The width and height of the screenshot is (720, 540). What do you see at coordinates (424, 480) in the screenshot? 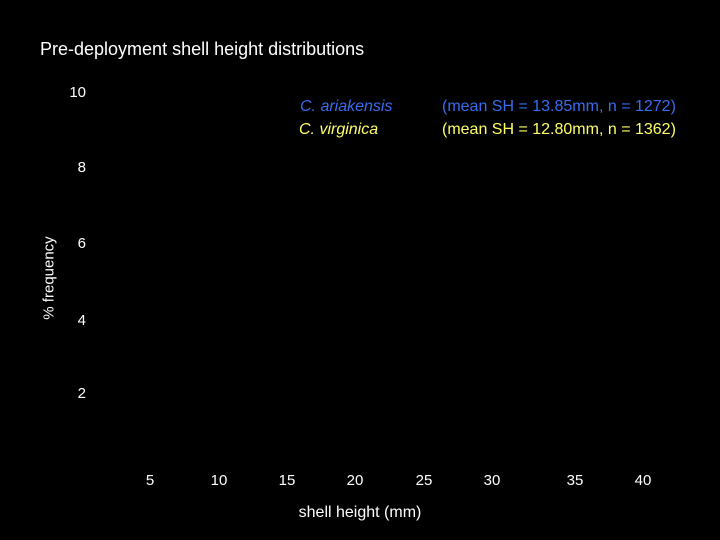
I see `x-tick-label: 25` at bounding box center [424, 480].